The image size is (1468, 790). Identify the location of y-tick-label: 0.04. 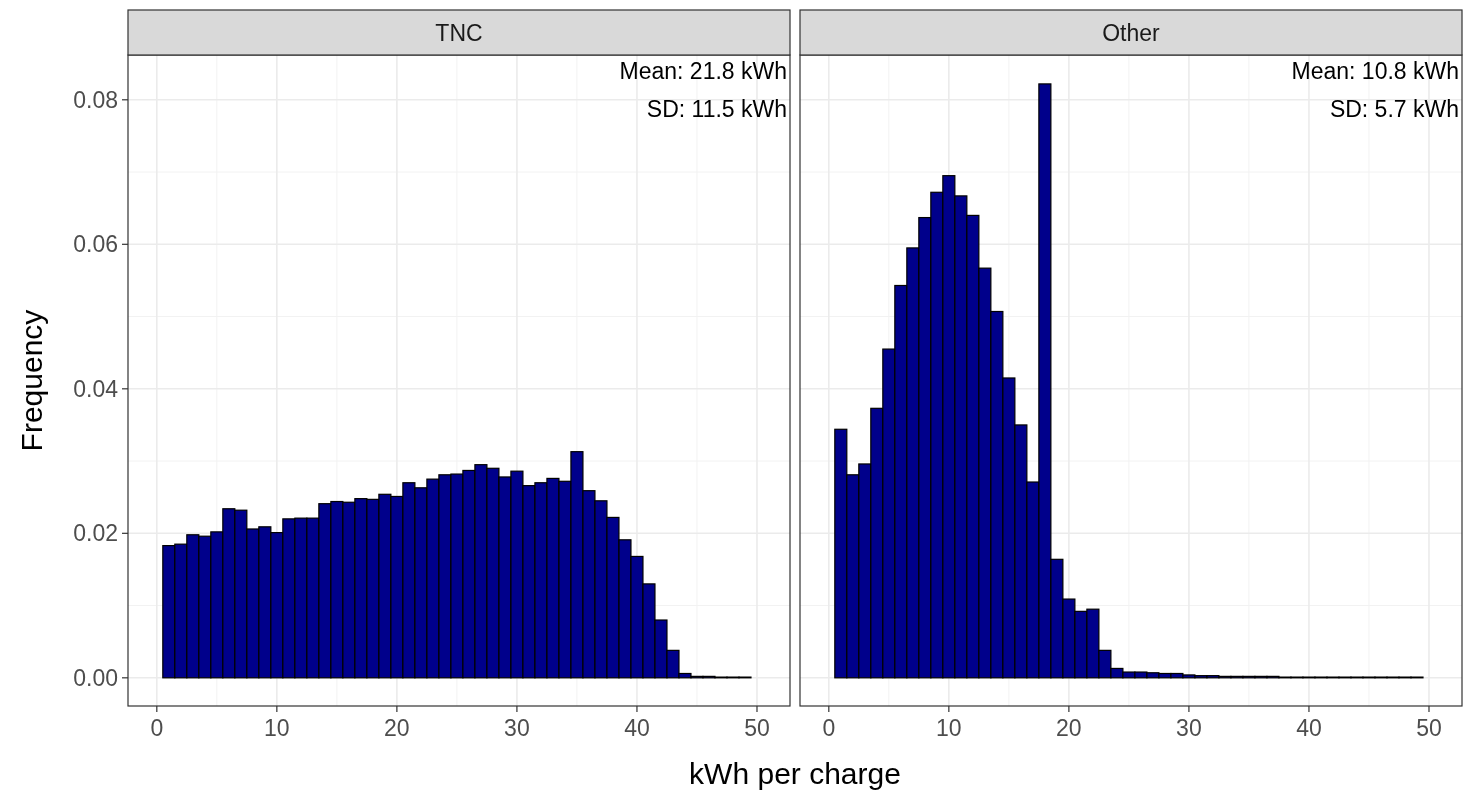
(96, 388).